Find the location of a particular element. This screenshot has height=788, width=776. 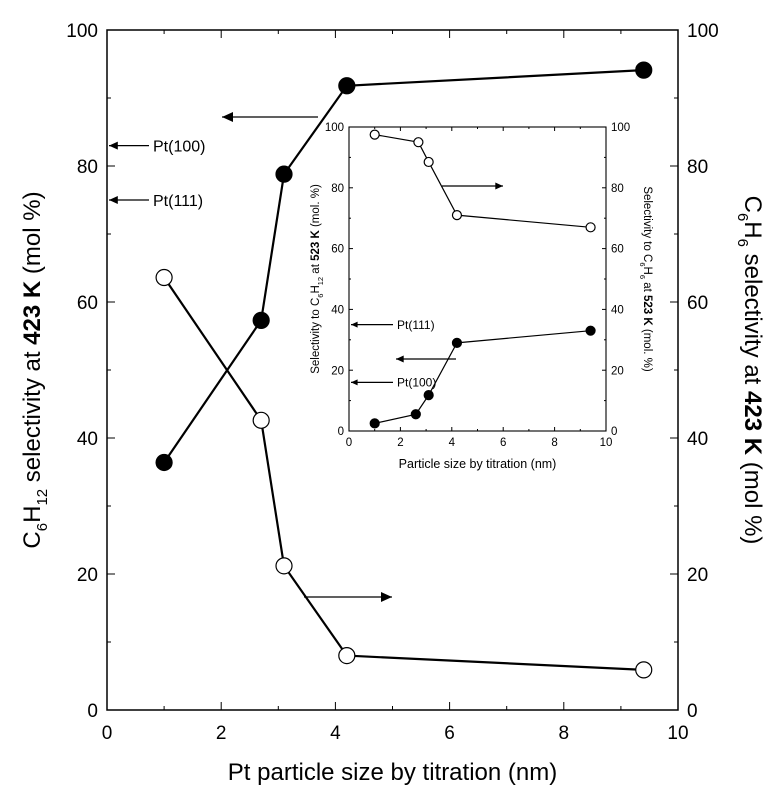

inset-series-arrow-right is located at coordinates (472, 186).